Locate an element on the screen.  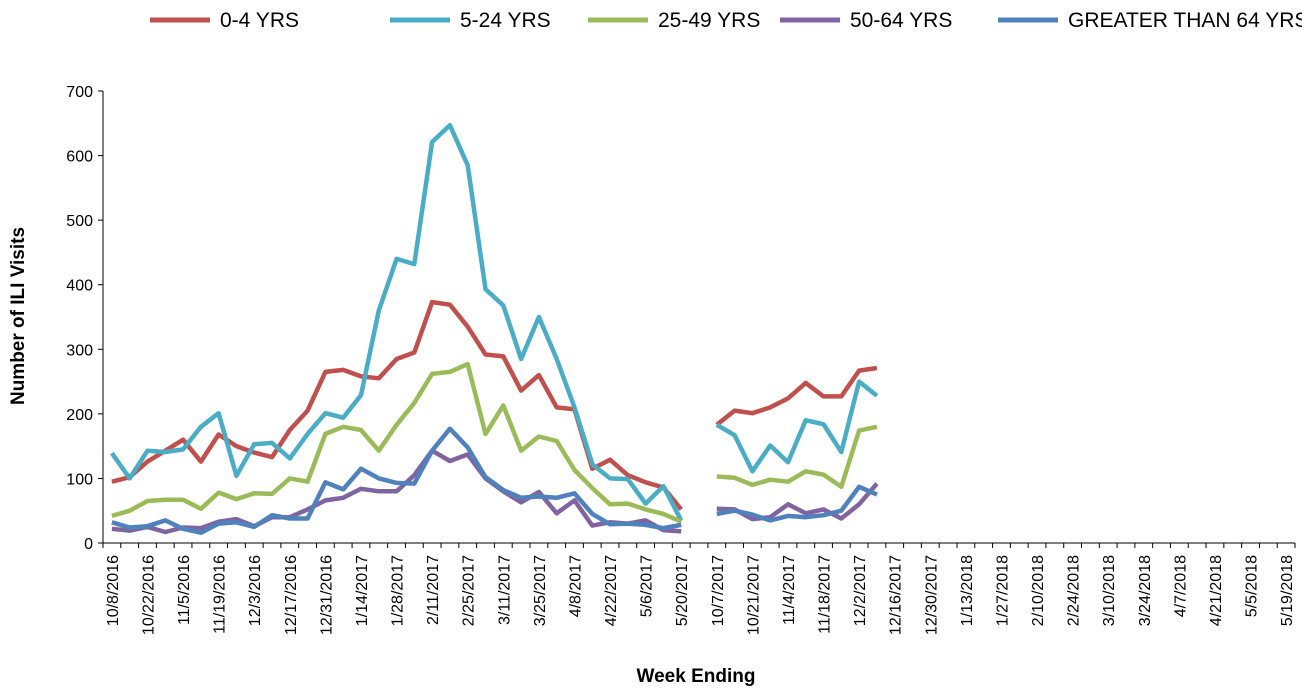
x-axis-title: Week Ending is located at coordinates (696, 676).